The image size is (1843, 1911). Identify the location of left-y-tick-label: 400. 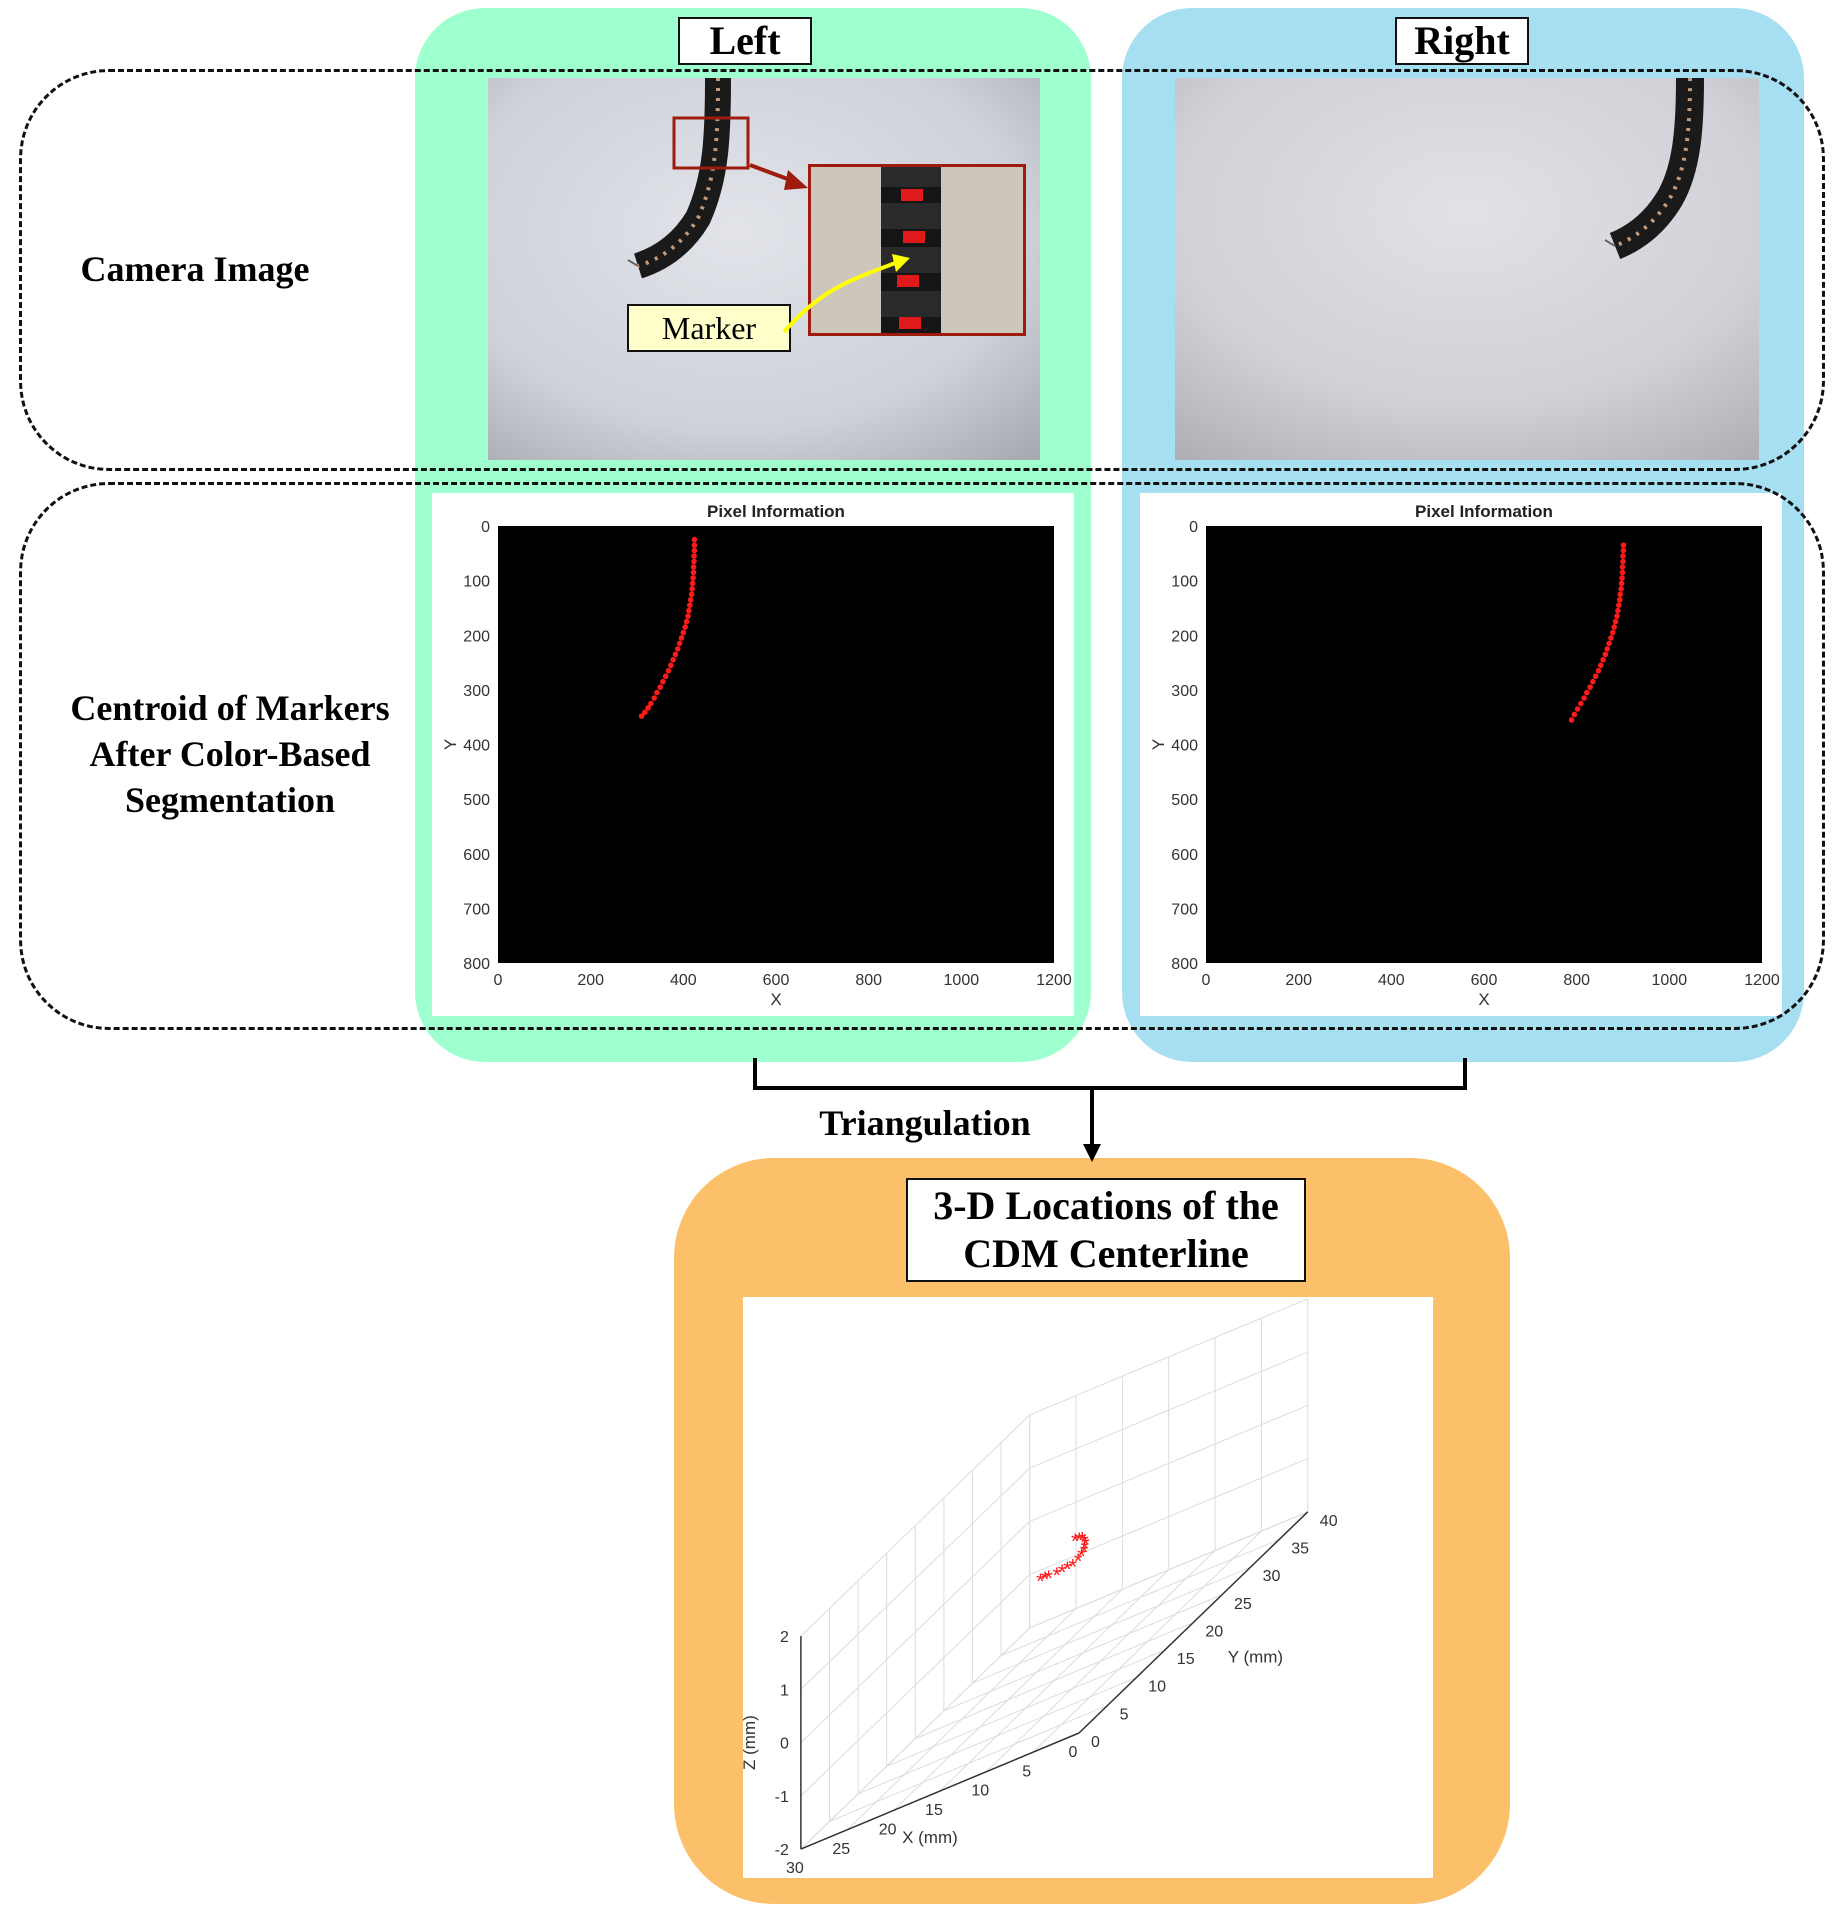
(476, 746).